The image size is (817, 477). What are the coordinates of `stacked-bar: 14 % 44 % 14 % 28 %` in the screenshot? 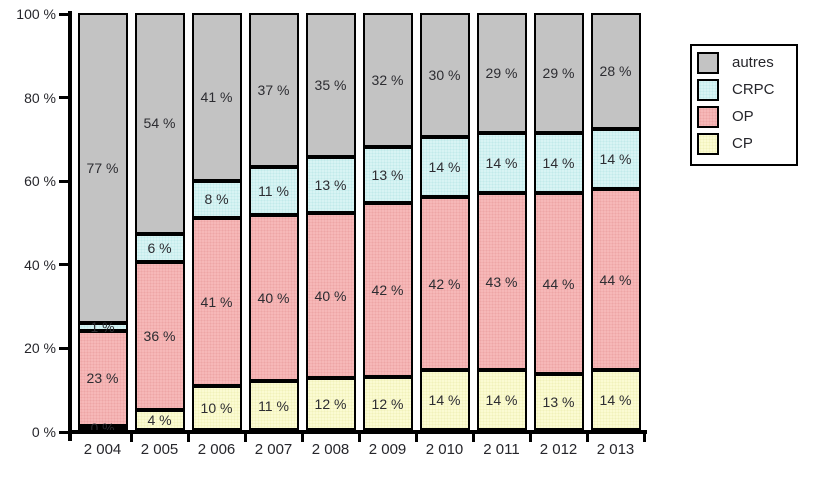 It's located at (615, 221).